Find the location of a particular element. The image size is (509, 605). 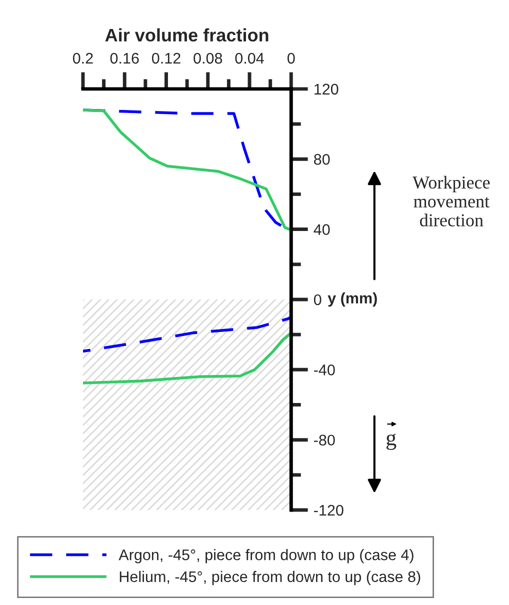

y-tick-label: 40 is located at coordinates (322, 229).